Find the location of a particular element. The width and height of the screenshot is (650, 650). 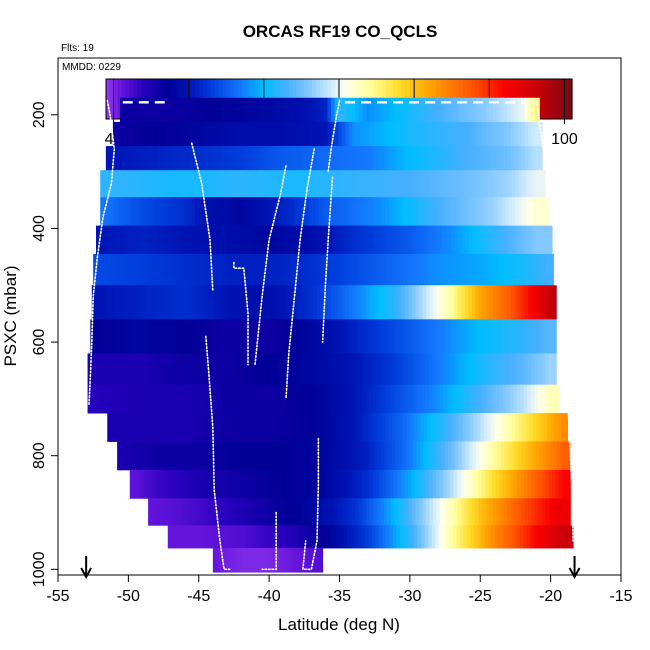

contour-line is located at coordinates (554, 320).